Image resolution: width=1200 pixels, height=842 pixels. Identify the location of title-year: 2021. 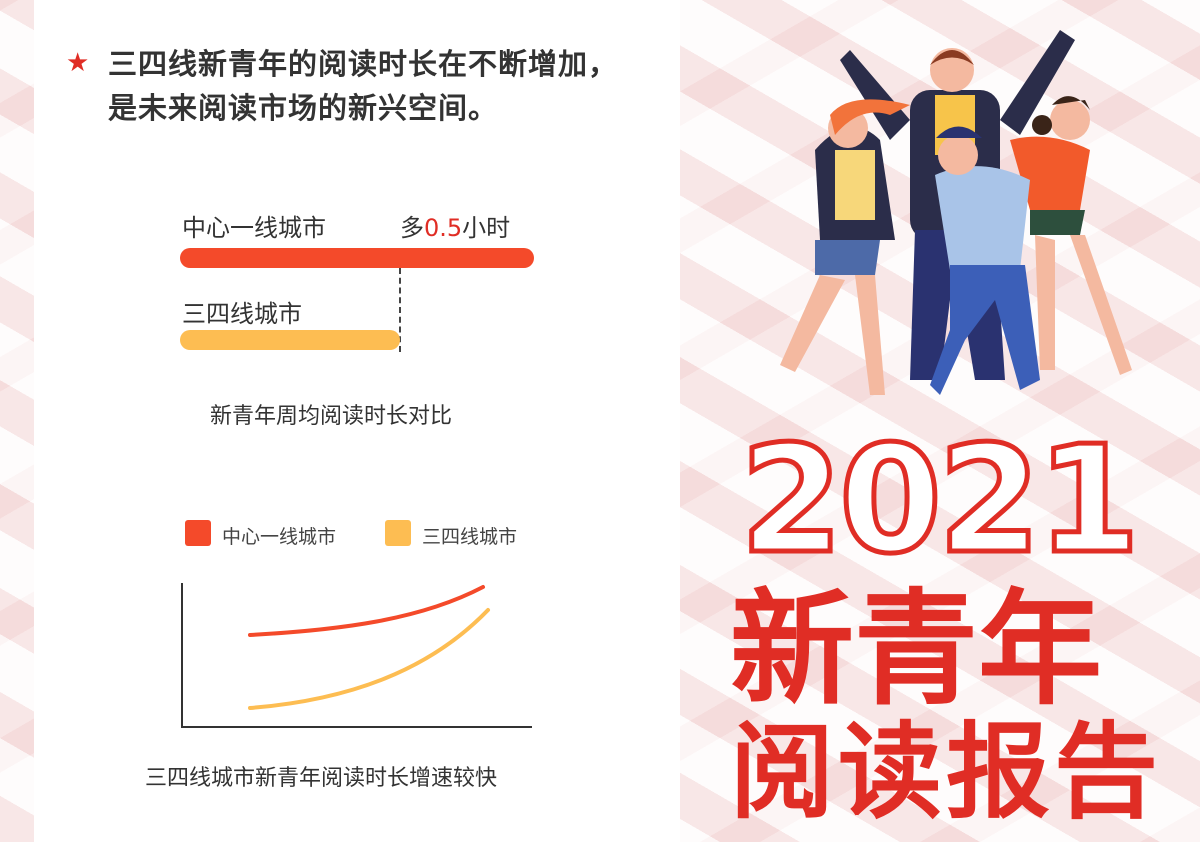
(940, 500).